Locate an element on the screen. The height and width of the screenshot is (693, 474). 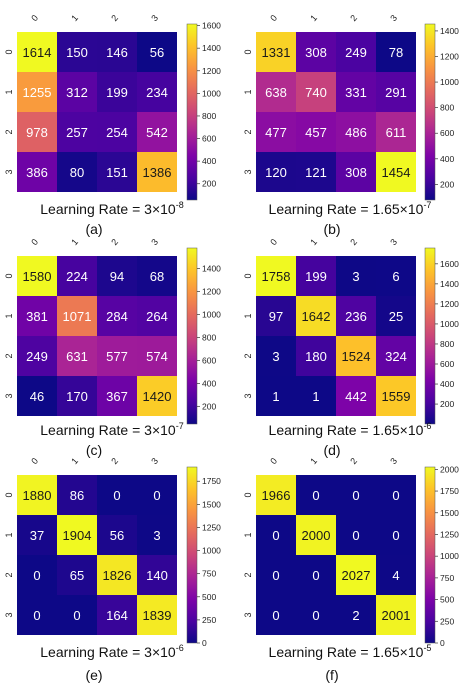
cell-value-label: 1454 is located at coordinates (396, 172).